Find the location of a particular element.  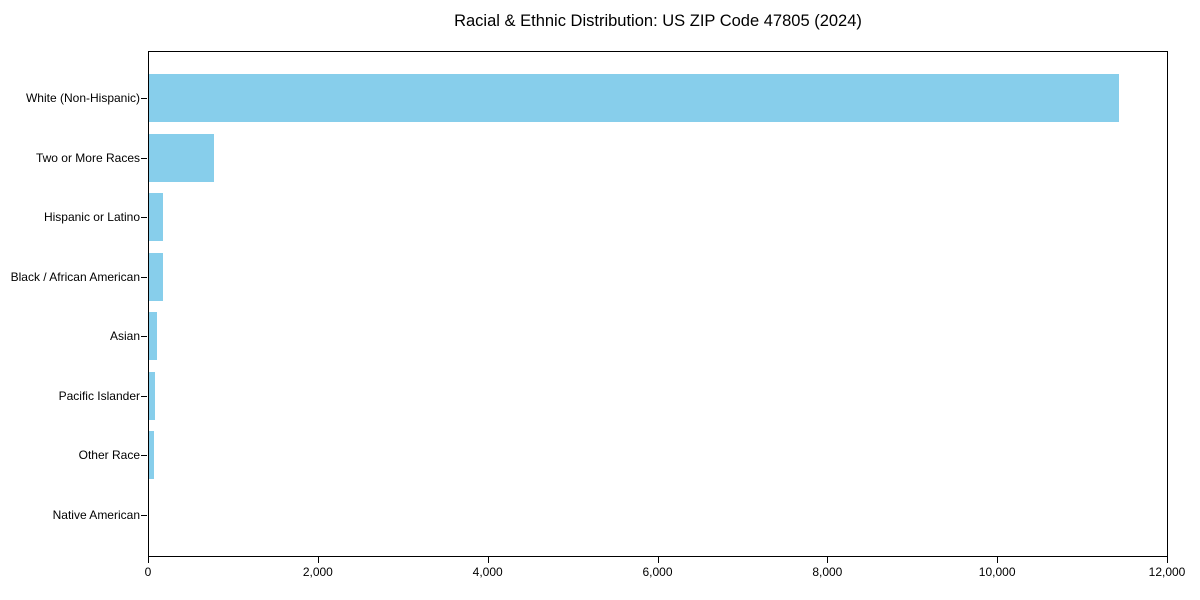

y-tick-label: Black / African American is located at coordinates (75, 276).